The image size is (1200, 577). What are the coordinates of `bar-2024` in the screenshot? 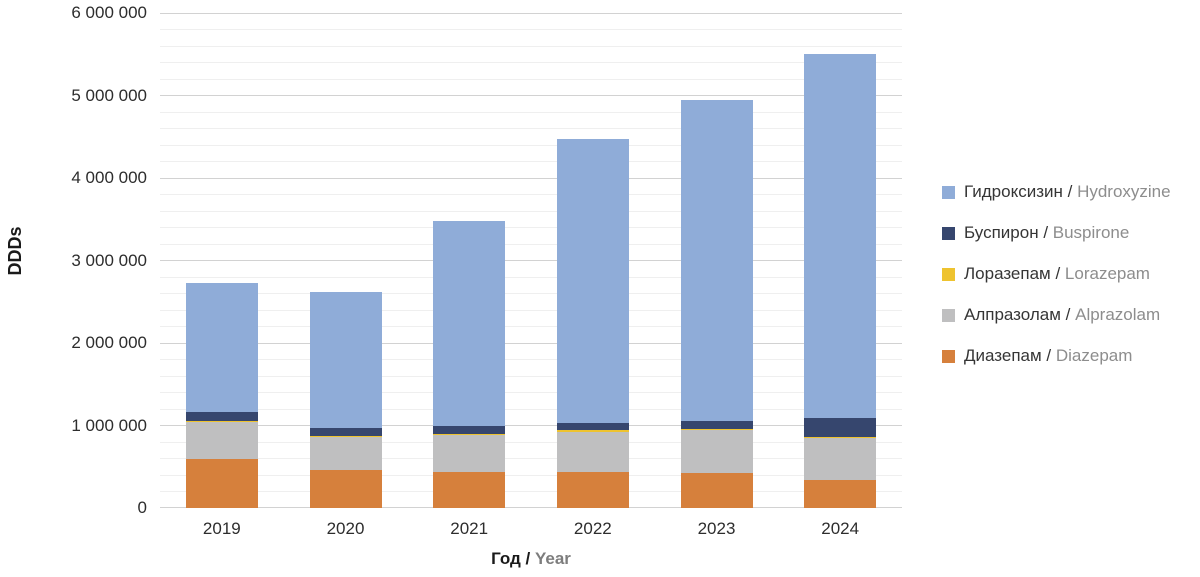 It's located at (840, 260).